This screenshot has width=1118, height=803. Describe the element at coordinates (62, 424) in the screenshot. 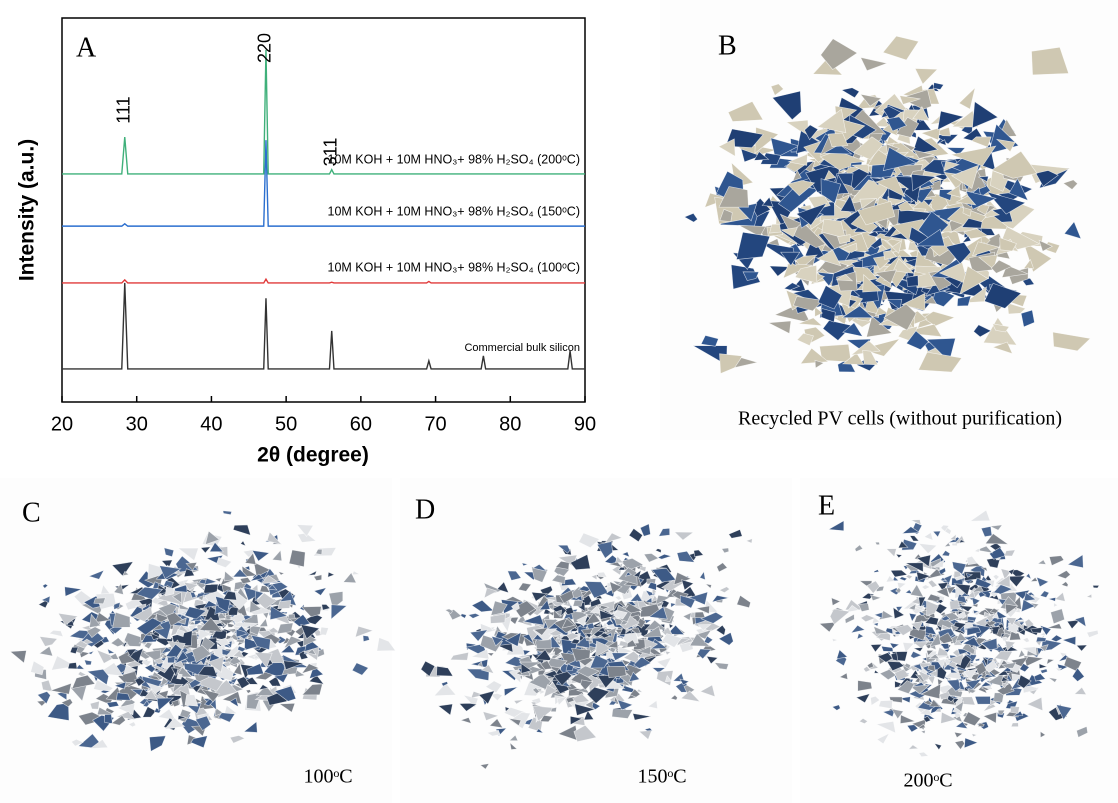

I see `x-tick-label: 20` at that location.